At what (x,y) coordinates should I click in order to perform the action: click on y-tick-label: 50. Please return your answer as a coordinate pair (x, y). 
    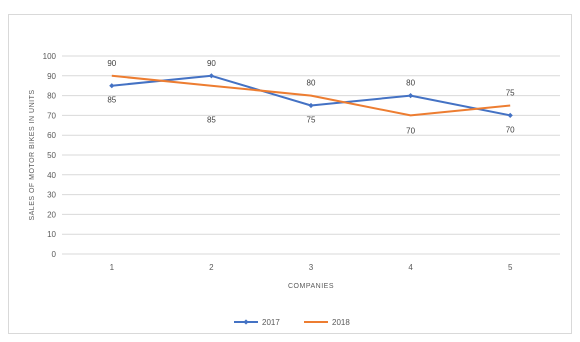
    Looking at the image, I should click on (51, 155).